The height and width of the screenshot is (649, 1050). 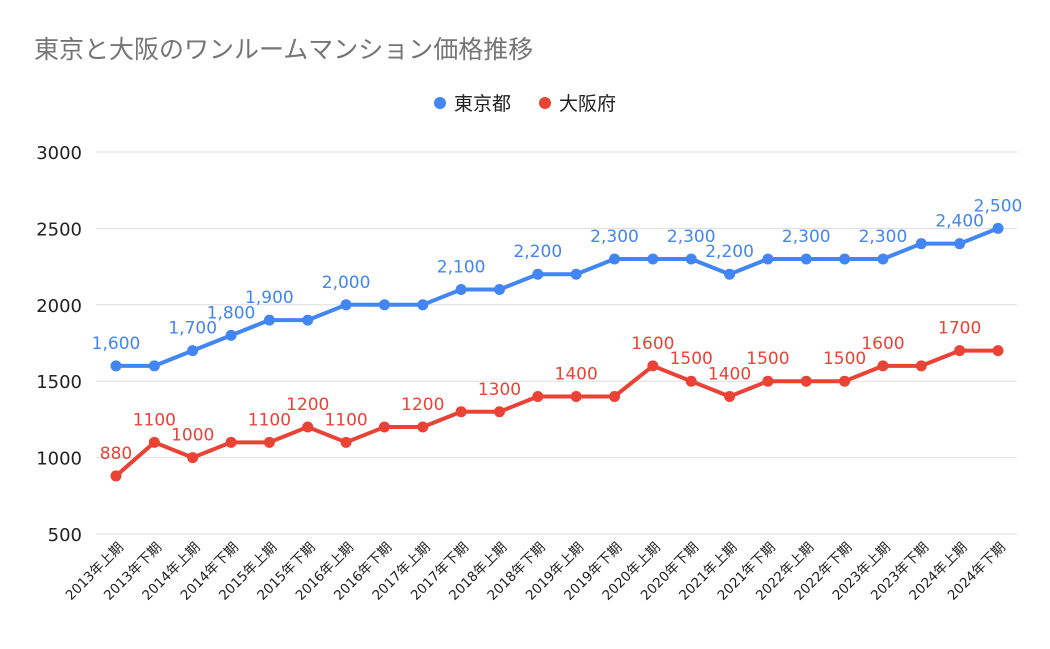 I want to click on data-label: 1300, so click(x=499, y=390).